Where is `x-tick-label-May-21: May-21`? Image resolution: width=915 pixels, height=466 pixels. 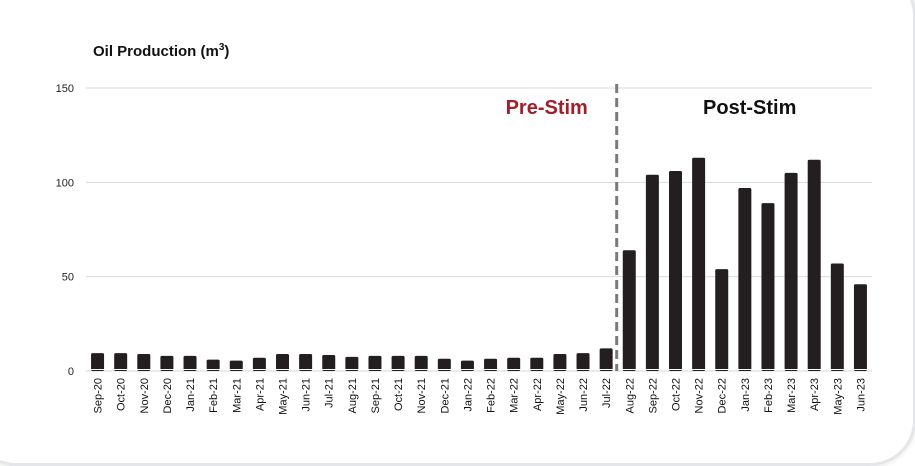
x-tick-label-May-21: May-21 is located at coordinates (284, 396).